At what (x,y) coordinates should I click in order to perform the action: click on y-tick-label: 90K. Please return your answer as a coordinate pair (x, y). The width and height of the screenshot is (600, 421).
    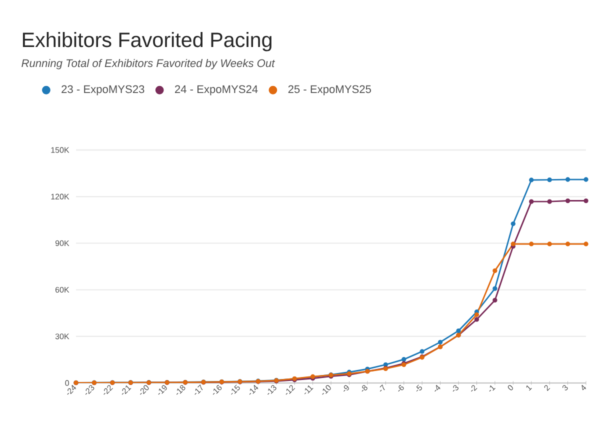
    Looking at the image, I should click on (62, 243).